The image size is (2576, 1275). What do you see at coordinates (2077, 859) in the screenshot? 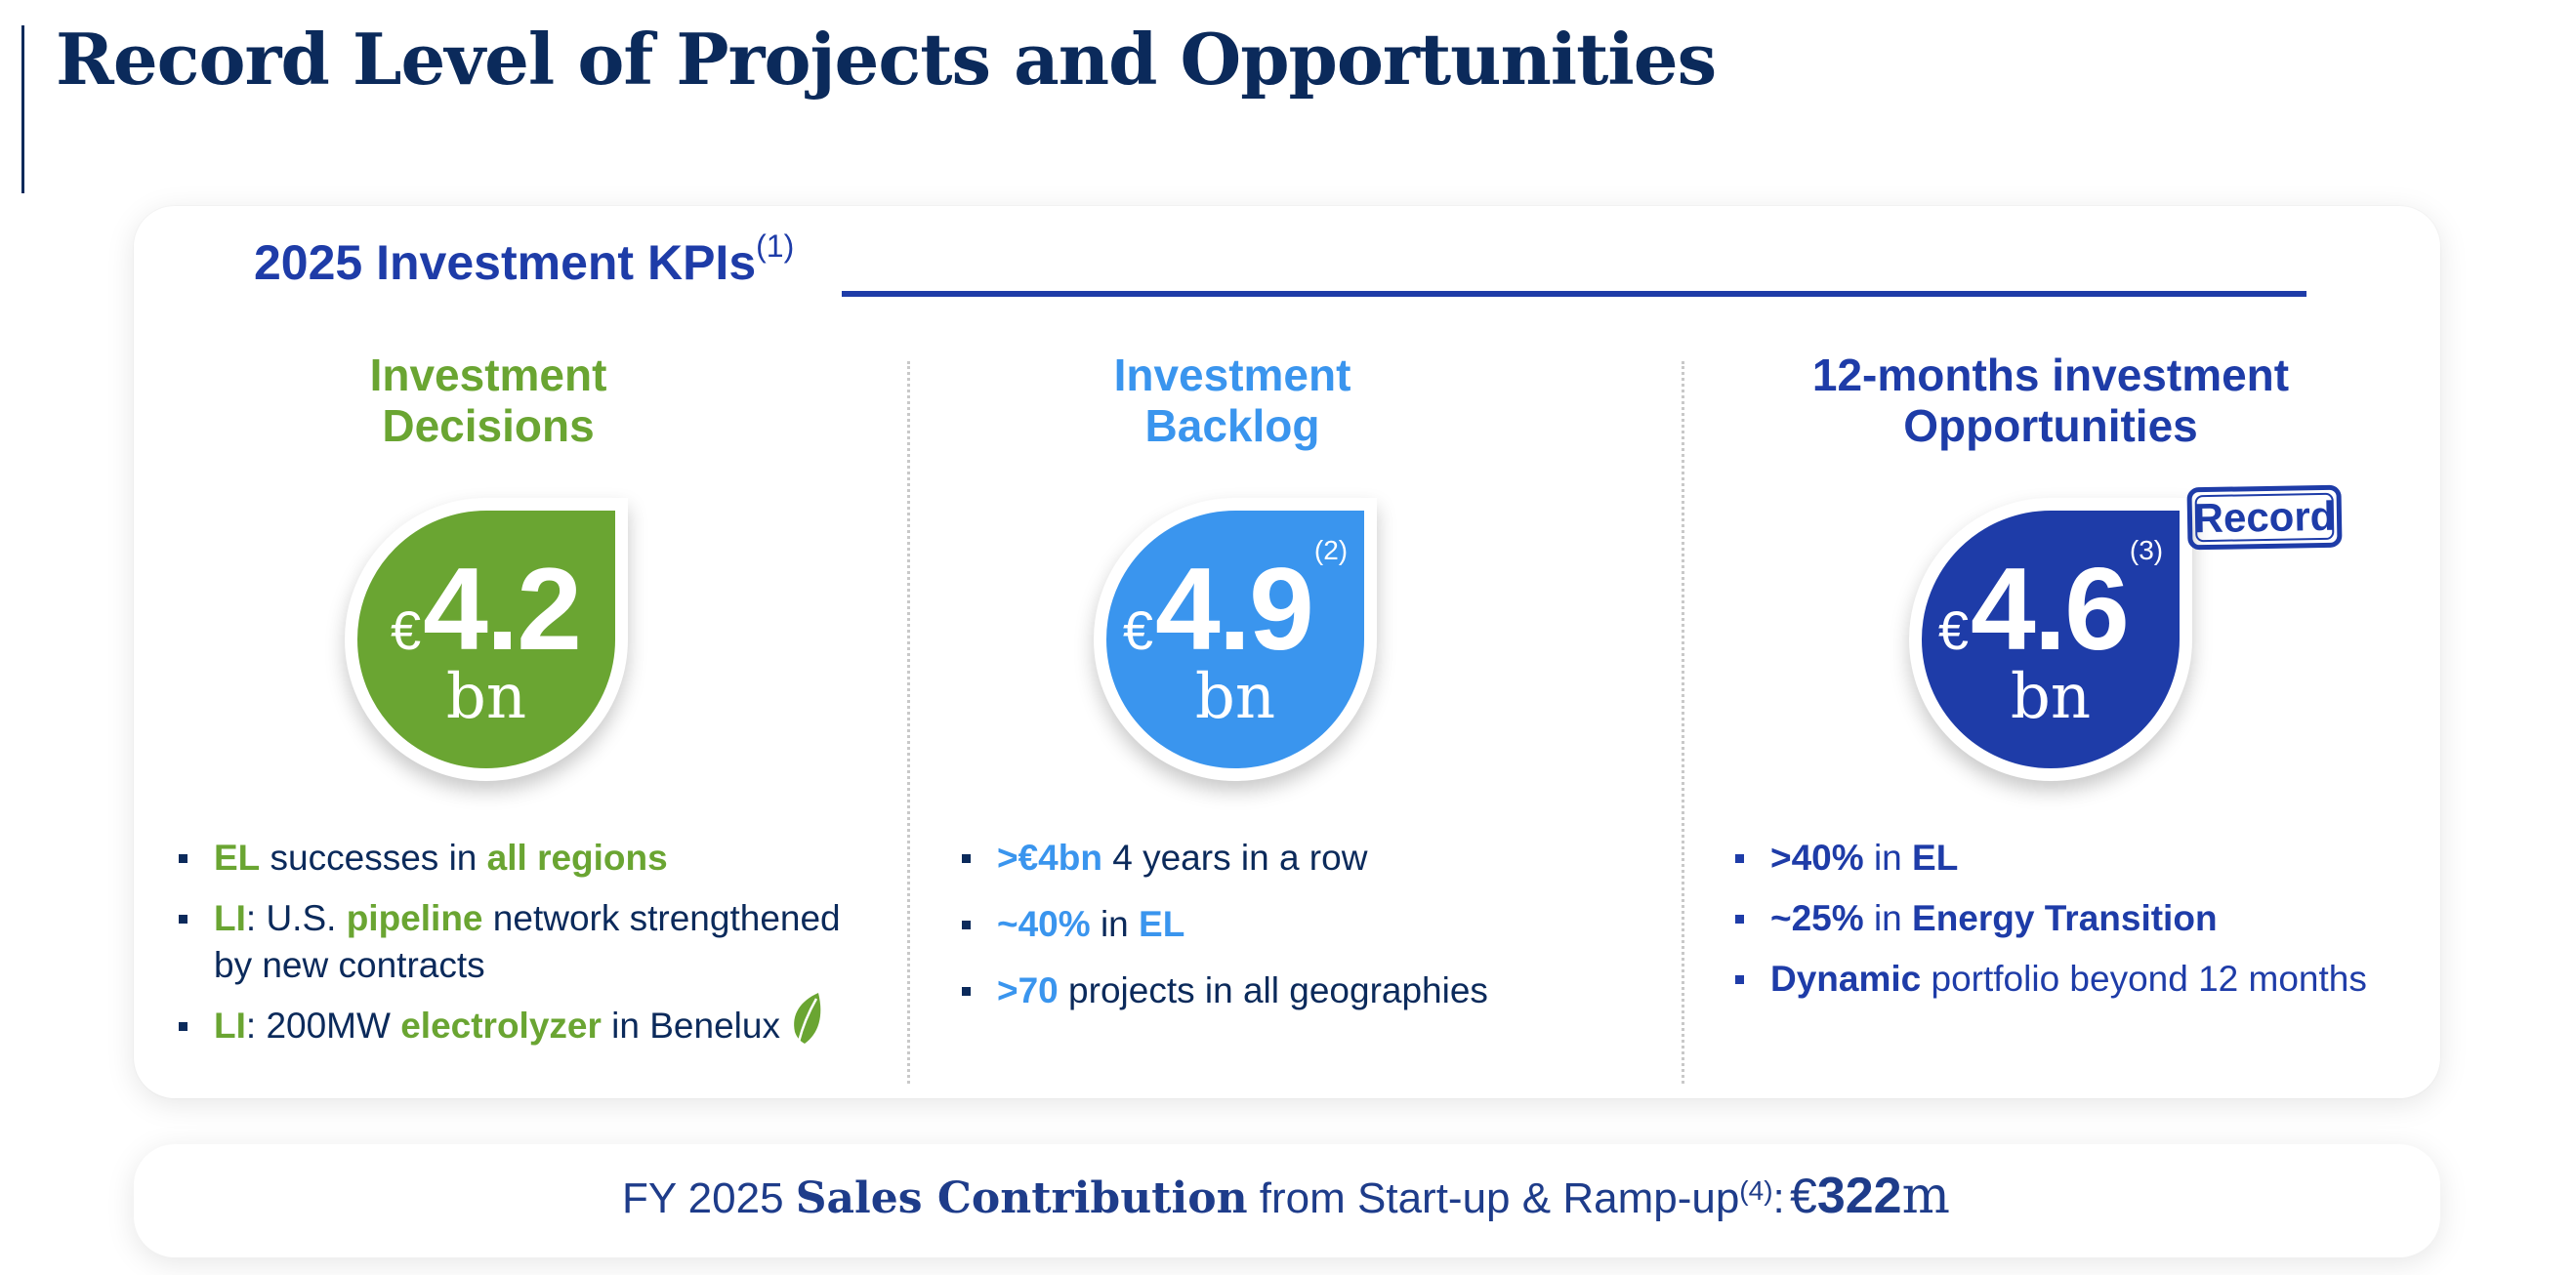
I see `list-item: >40% in EL` at bounding box center [2077, 859].